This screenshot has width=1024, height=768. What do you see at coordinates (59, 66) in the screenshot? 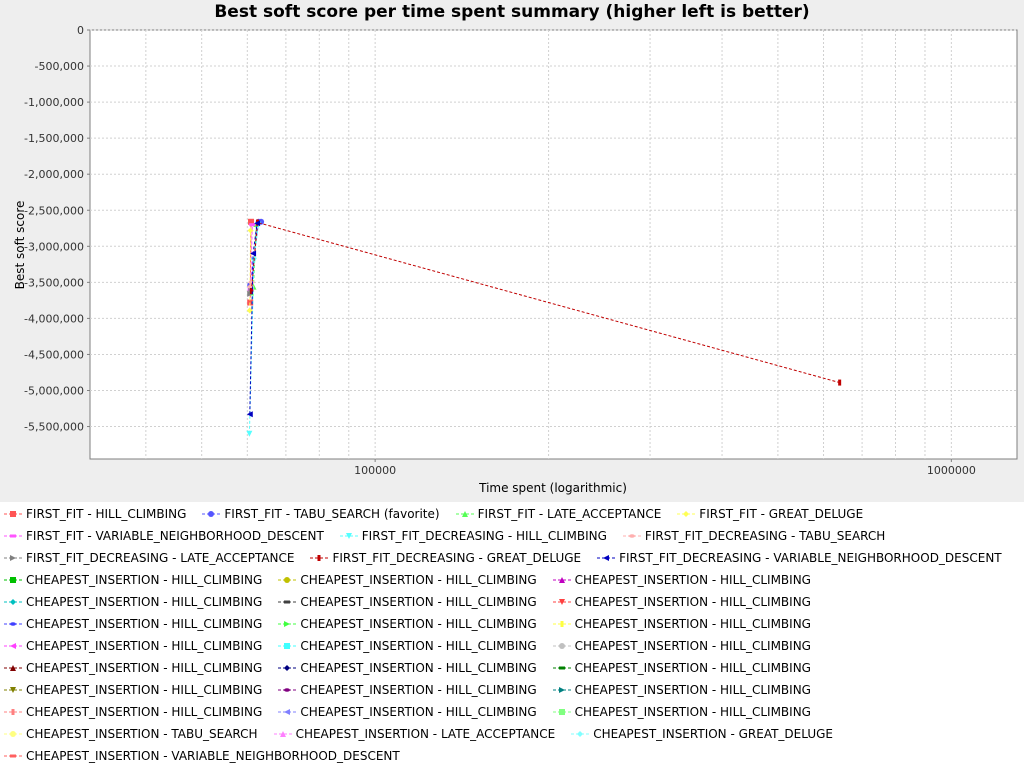
I see `y-tick-label: -500,000` at bounding box center [59, 66].